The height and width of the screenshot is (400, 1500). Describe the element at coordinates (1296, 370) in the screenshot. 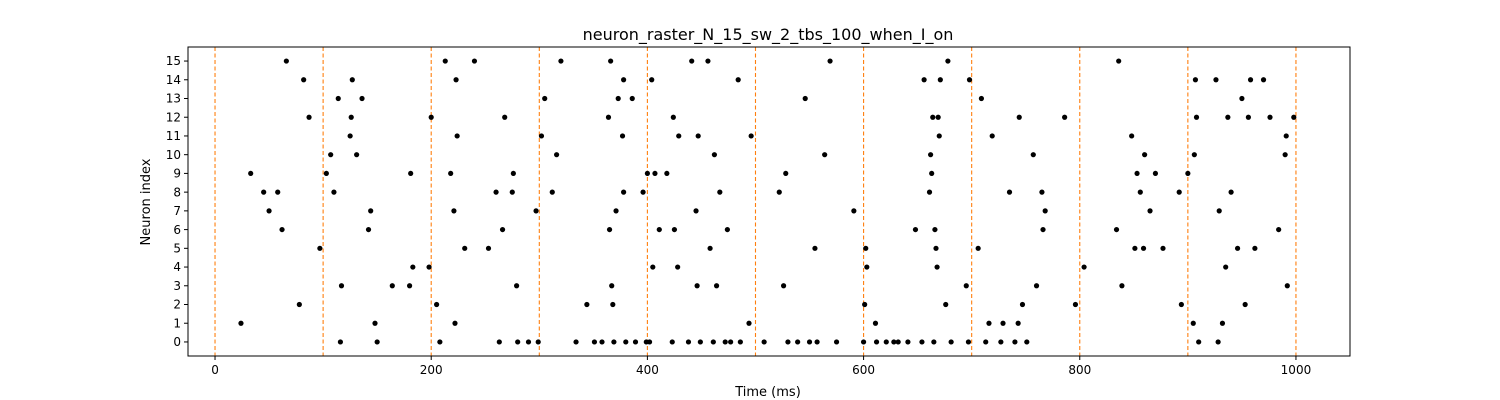

I see `x-tick-label: 1000` at that location.